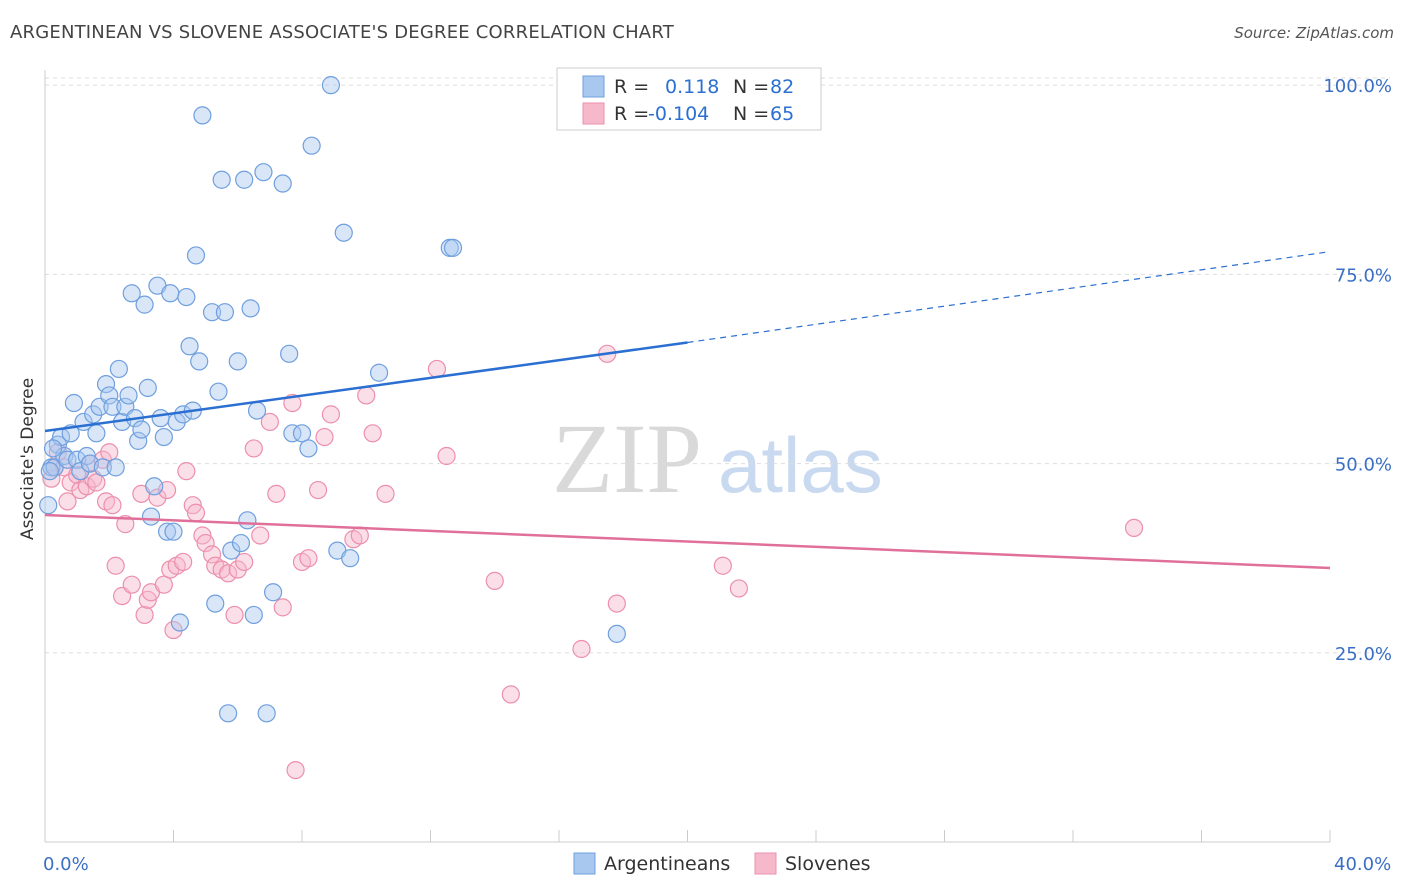 Image resolution: width=1406 pixels, height=892 pixels. I want to click on legend-n-label-1: N =, so click(751, 87).